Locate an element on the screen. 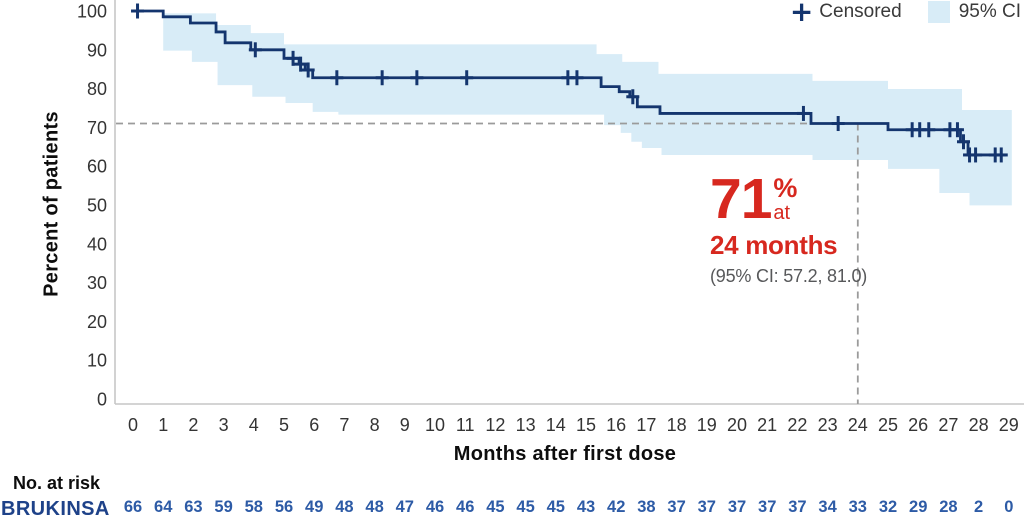 The image size is (1024, 522). x-tick-label: 25 is located at coordinates (888, 425).